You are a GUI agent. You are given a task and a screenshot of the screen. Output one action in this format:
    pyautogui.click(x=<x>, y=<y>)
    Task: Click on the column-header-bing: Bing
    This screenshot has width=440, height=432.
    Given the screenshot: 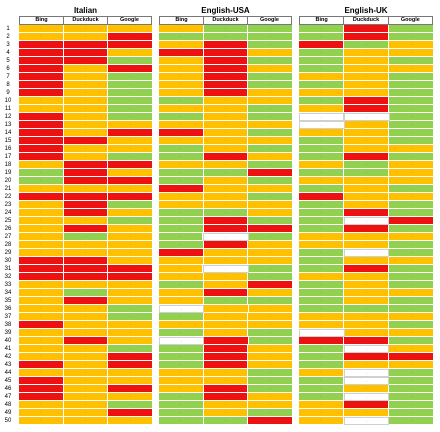 What is the action you would take?
    pyautogui.click(x=322, y=20)
    